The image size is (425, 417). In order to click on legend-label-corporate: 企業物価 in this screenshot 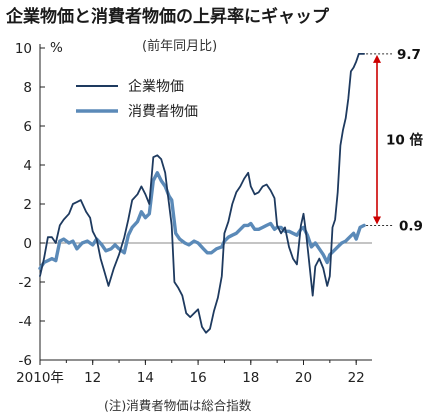, I will do `click(156, 86)`.